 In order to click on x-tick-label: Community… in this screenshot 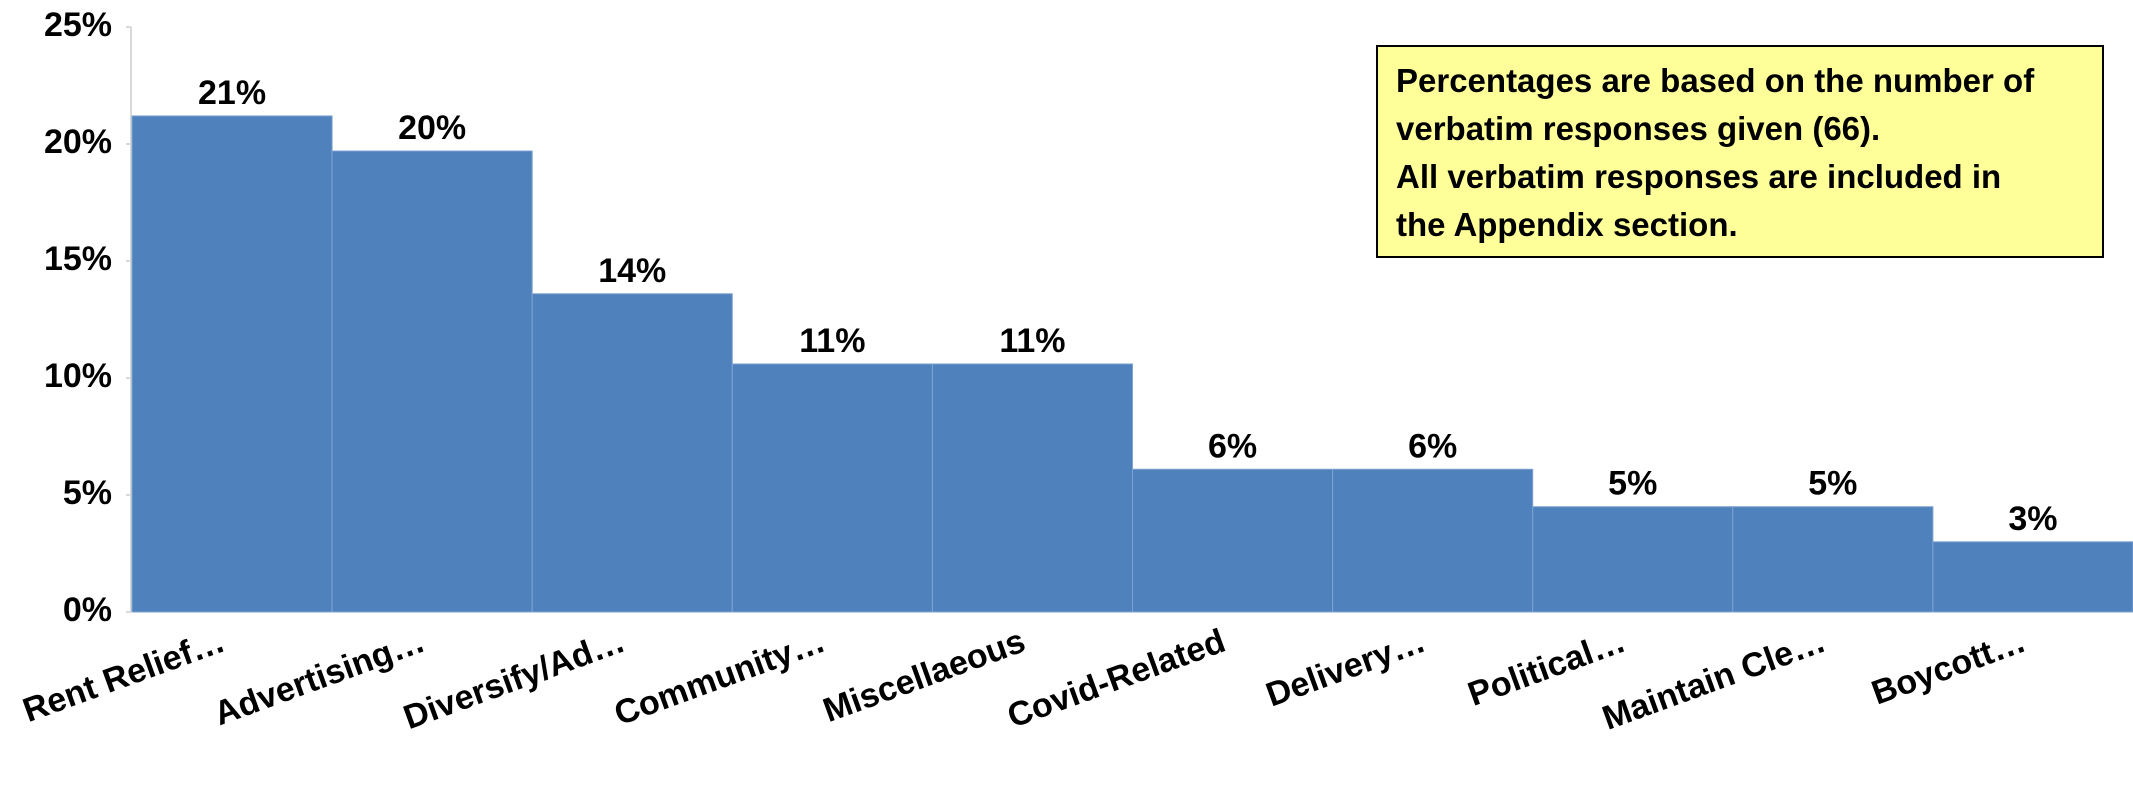, I will do `click(719, 677)`.